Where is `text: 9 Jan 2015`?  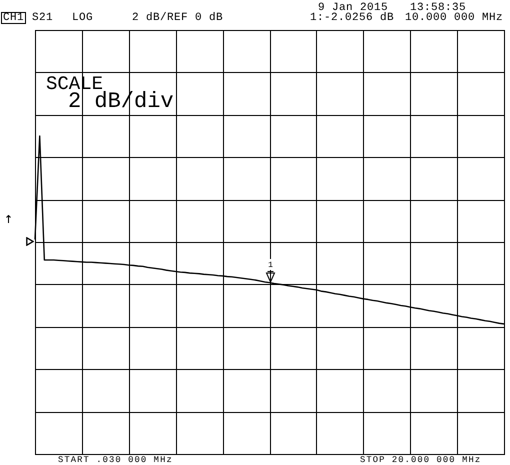
text: 9 Jan 2015 is located at coordinates (353, 8).